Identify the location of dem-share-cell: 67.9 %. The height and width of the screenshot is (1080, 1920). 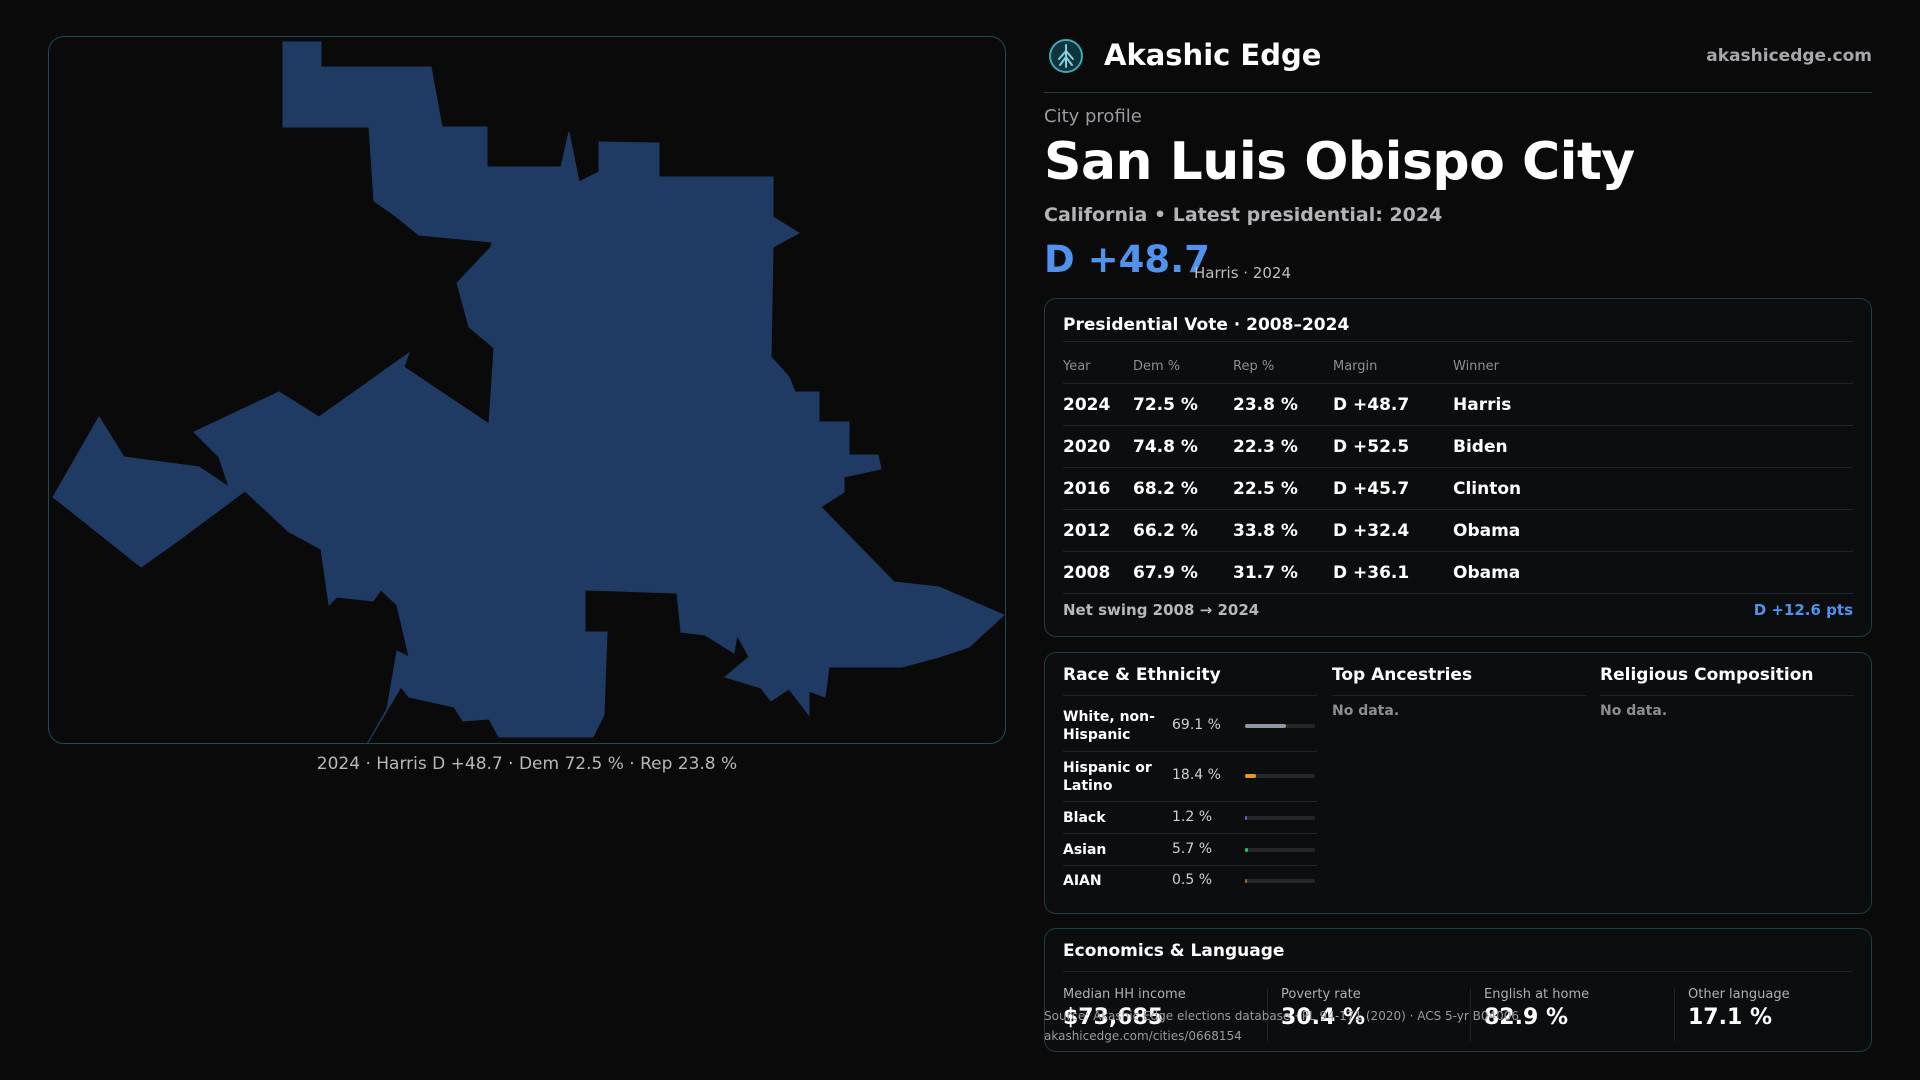
(1183, 572).